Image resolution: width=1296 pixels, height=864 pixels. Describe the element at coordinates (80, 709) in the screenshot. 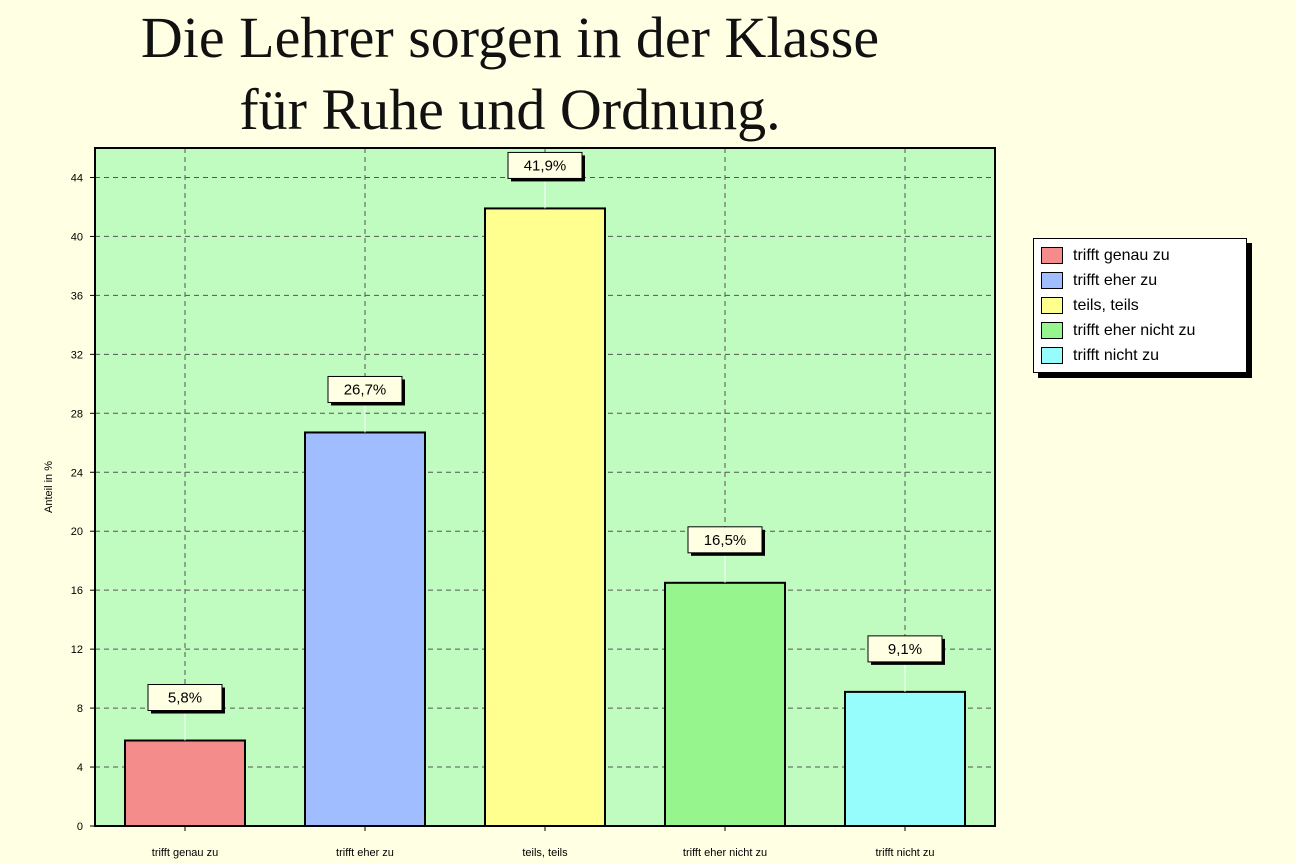

I see `y-tick-label: 8` at that location.